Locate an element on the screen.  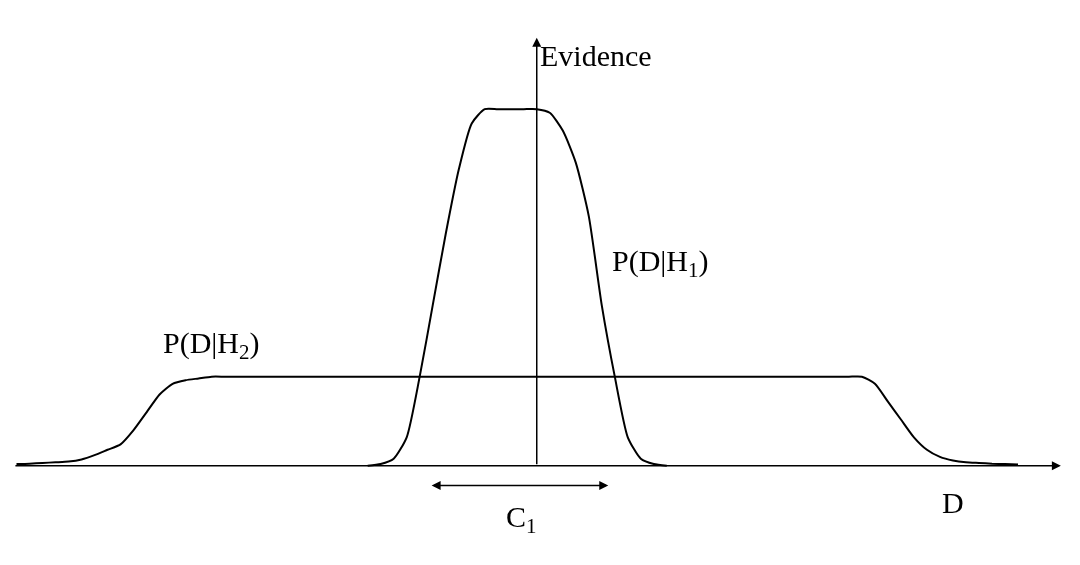
x-axis-title: D is located at coordinates (953, 502).